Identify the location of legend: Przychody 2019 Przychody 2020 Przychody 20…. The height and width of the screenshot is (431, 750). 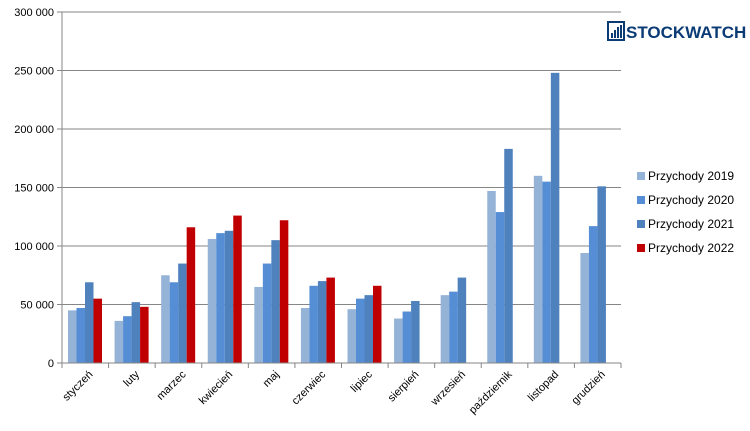
(685, 212).